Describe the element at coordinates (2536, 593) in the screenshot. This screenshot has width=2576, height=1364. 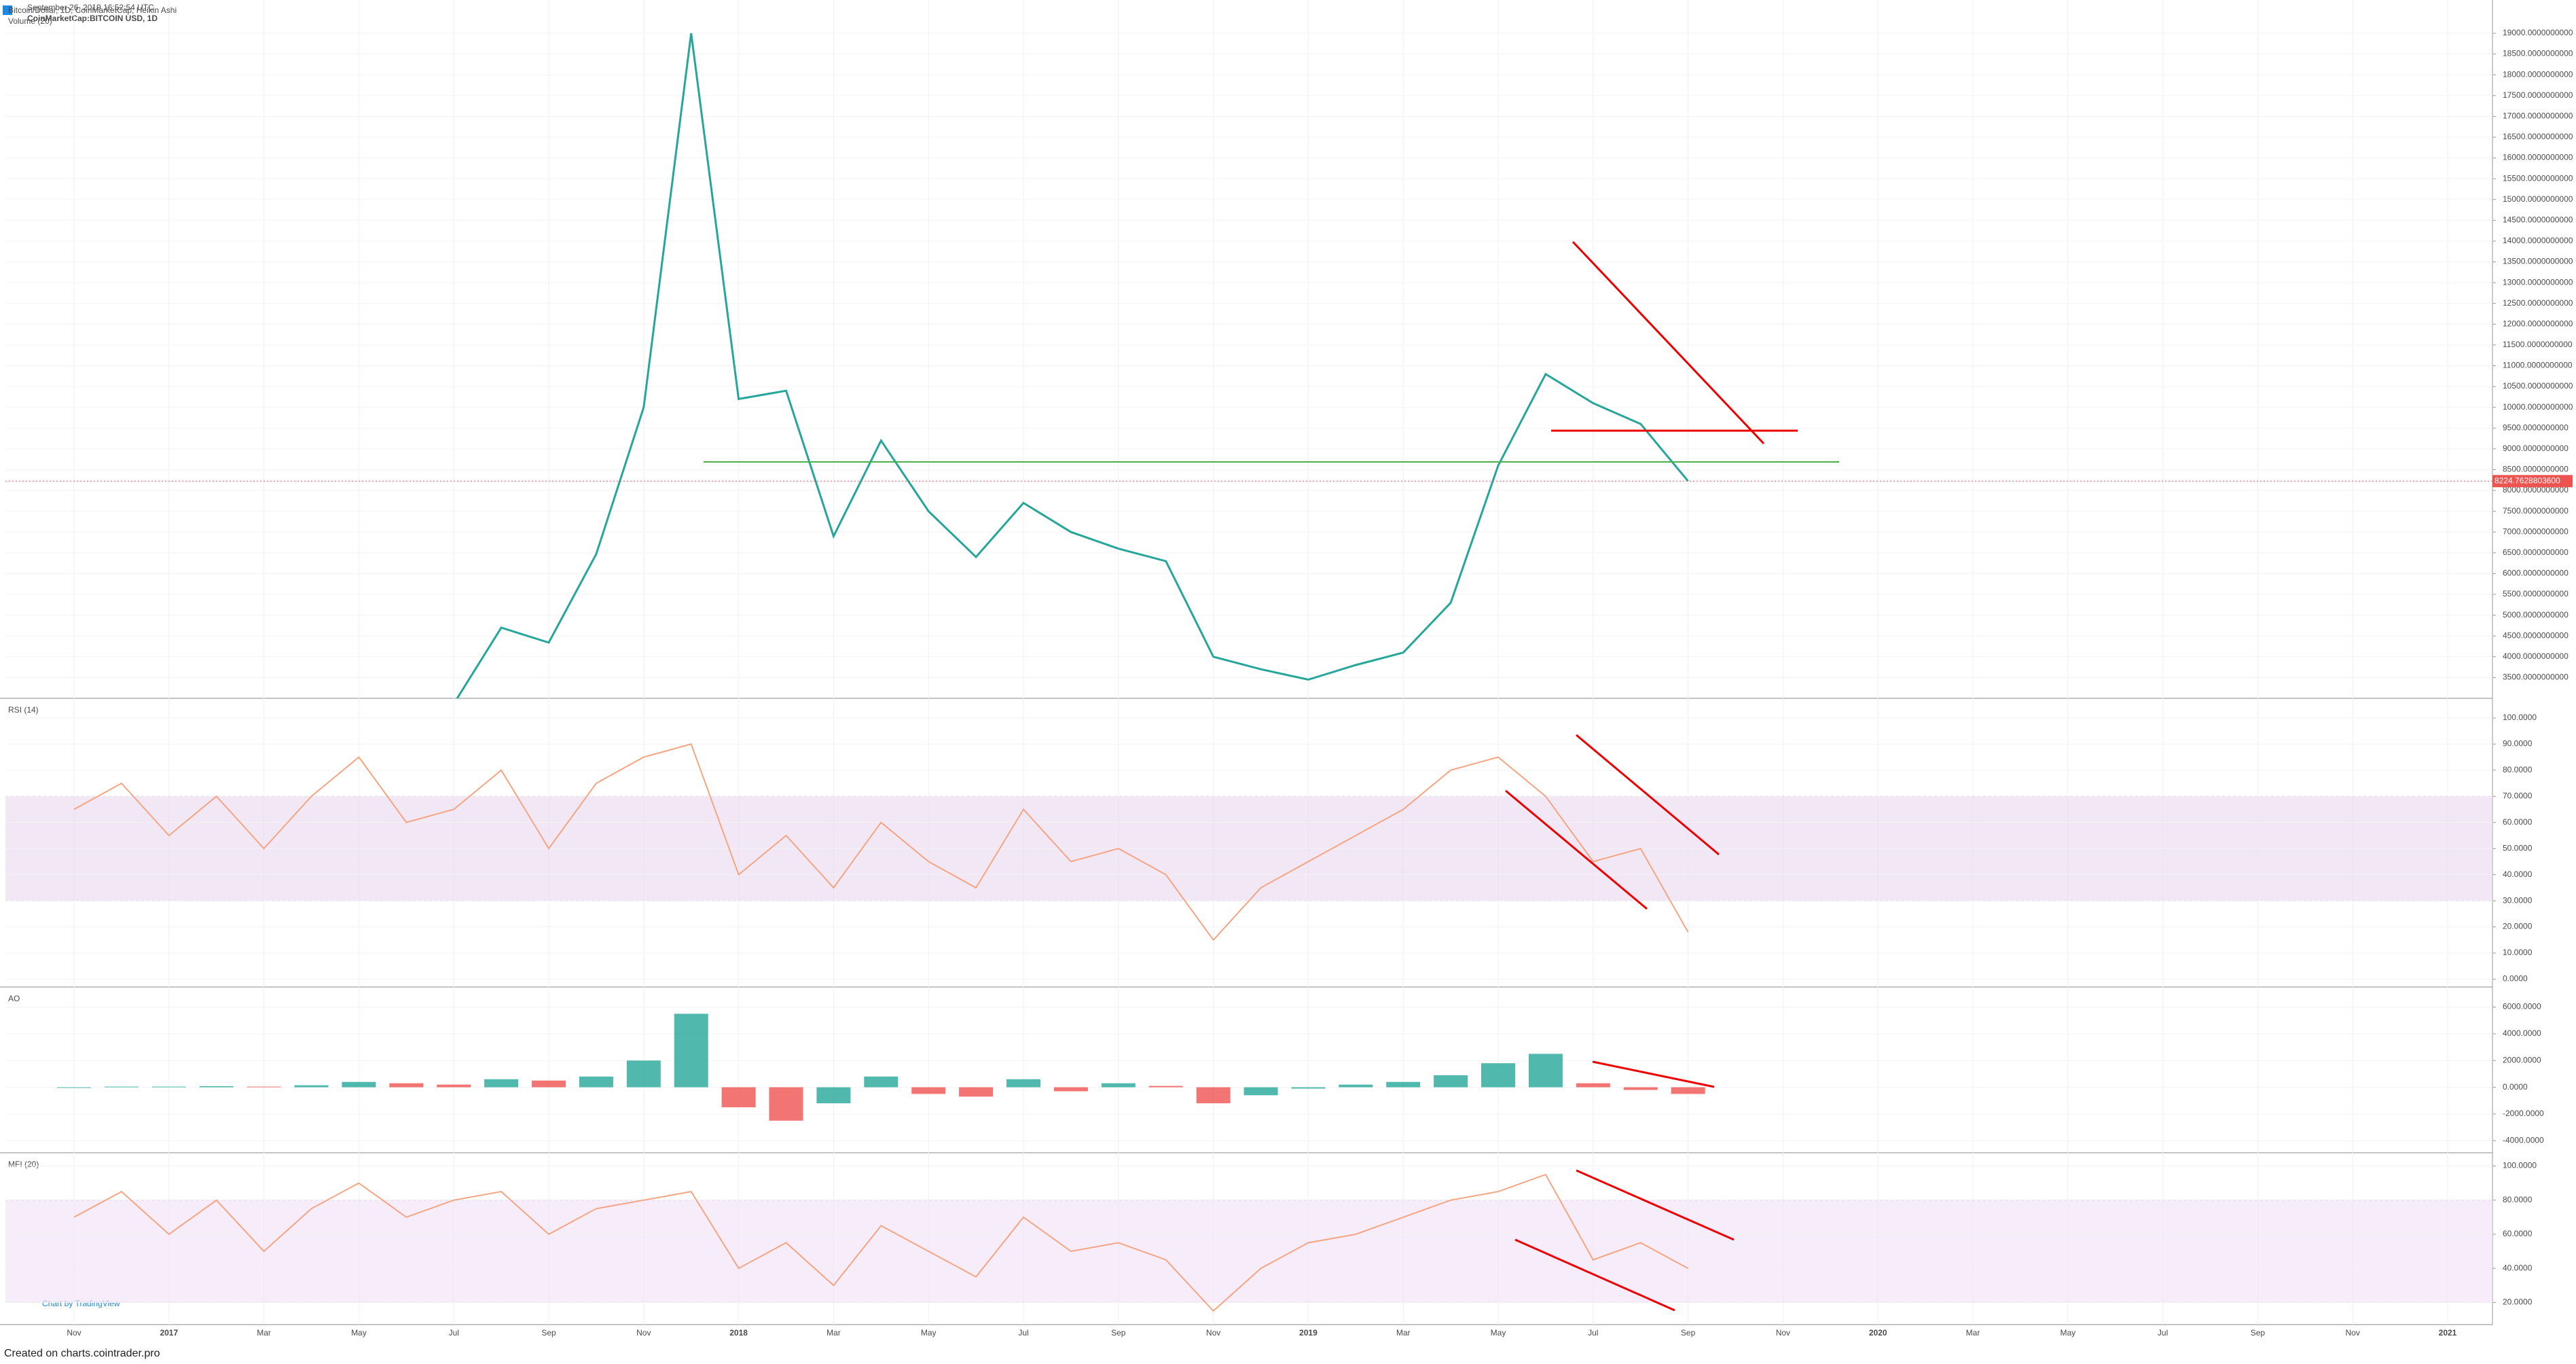
I see `y-tick-label: 5500.0000000000` at that location.